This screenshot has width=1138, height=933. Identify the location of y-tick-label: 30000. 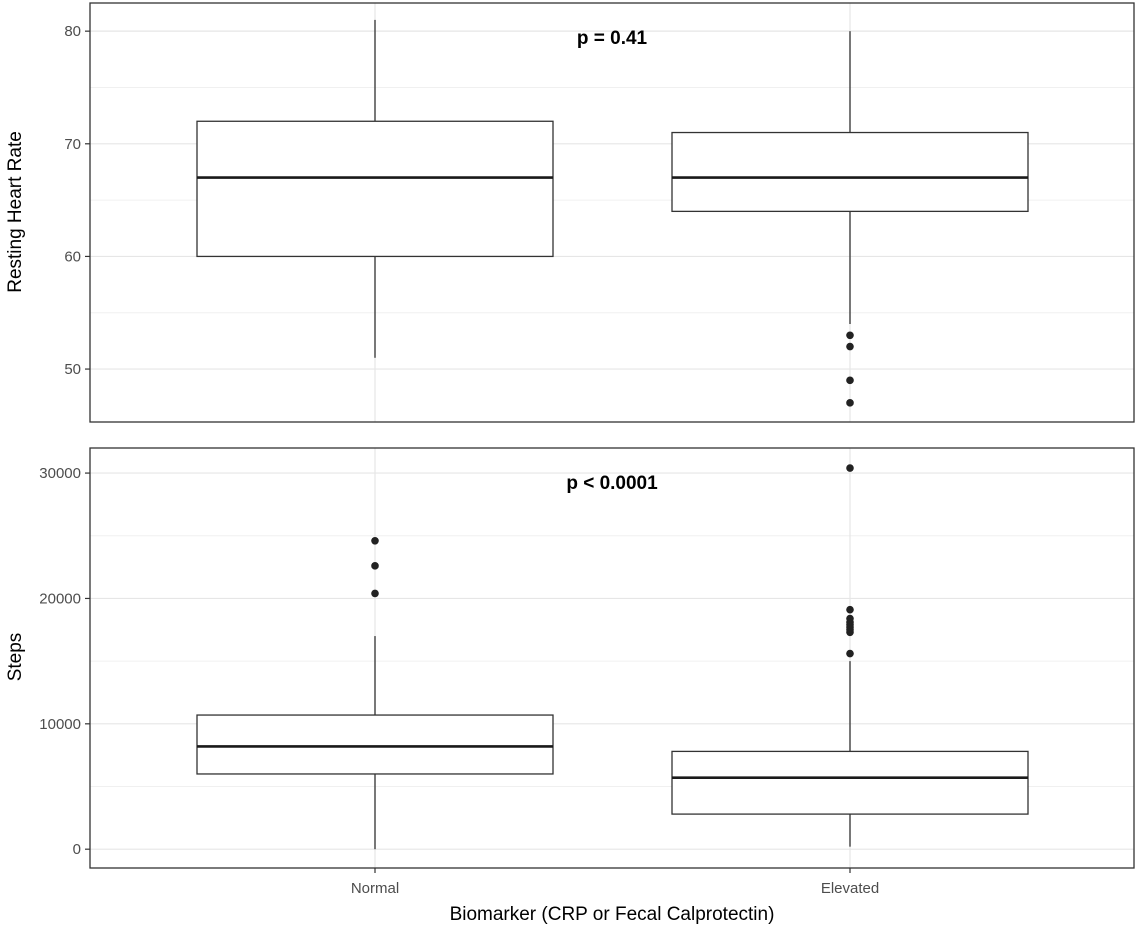
(60, 473).